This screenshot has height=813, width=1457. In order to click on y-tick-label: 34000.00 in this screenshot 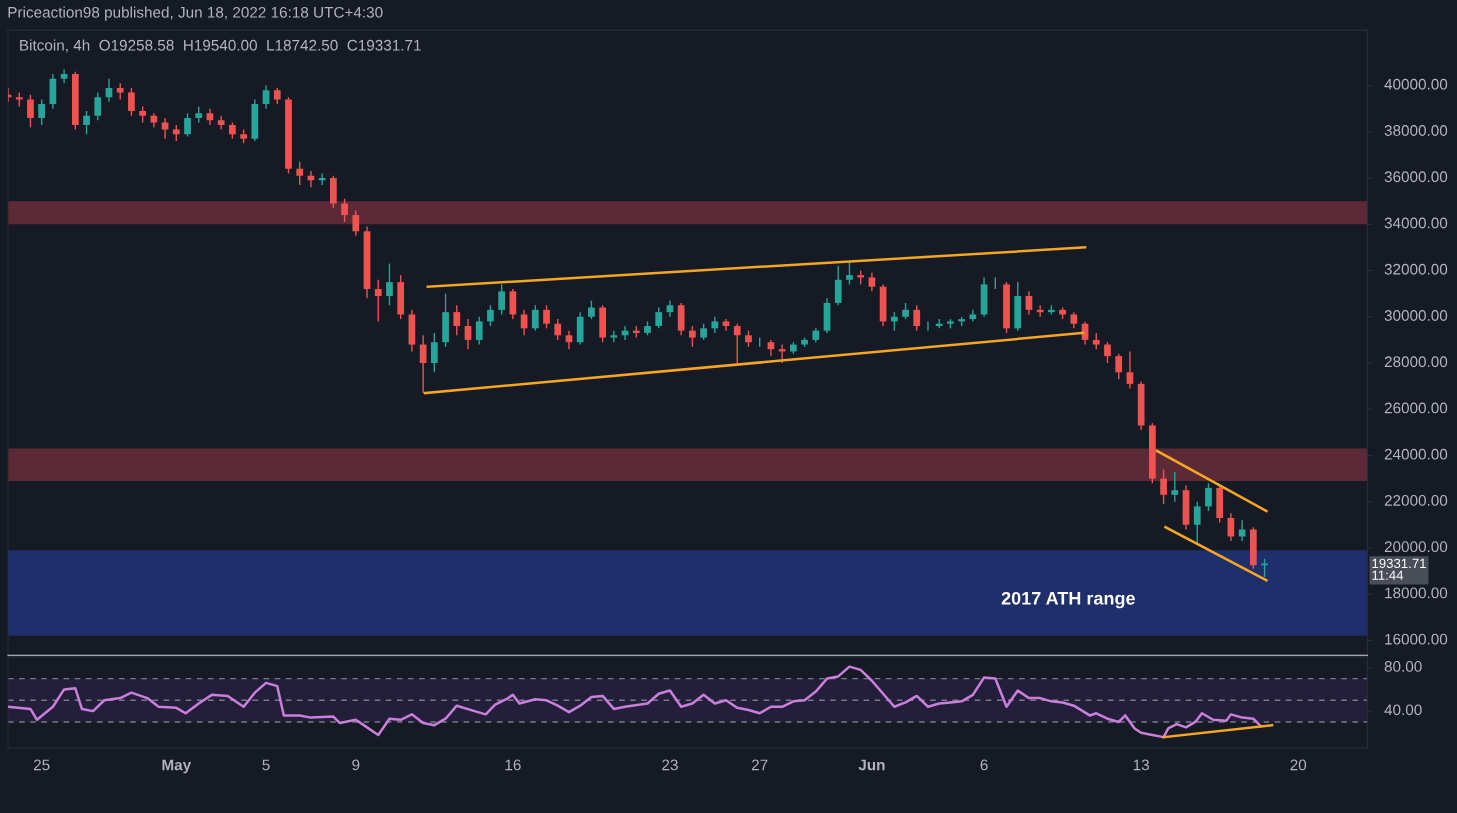, I will do `click(1416, 223)`.